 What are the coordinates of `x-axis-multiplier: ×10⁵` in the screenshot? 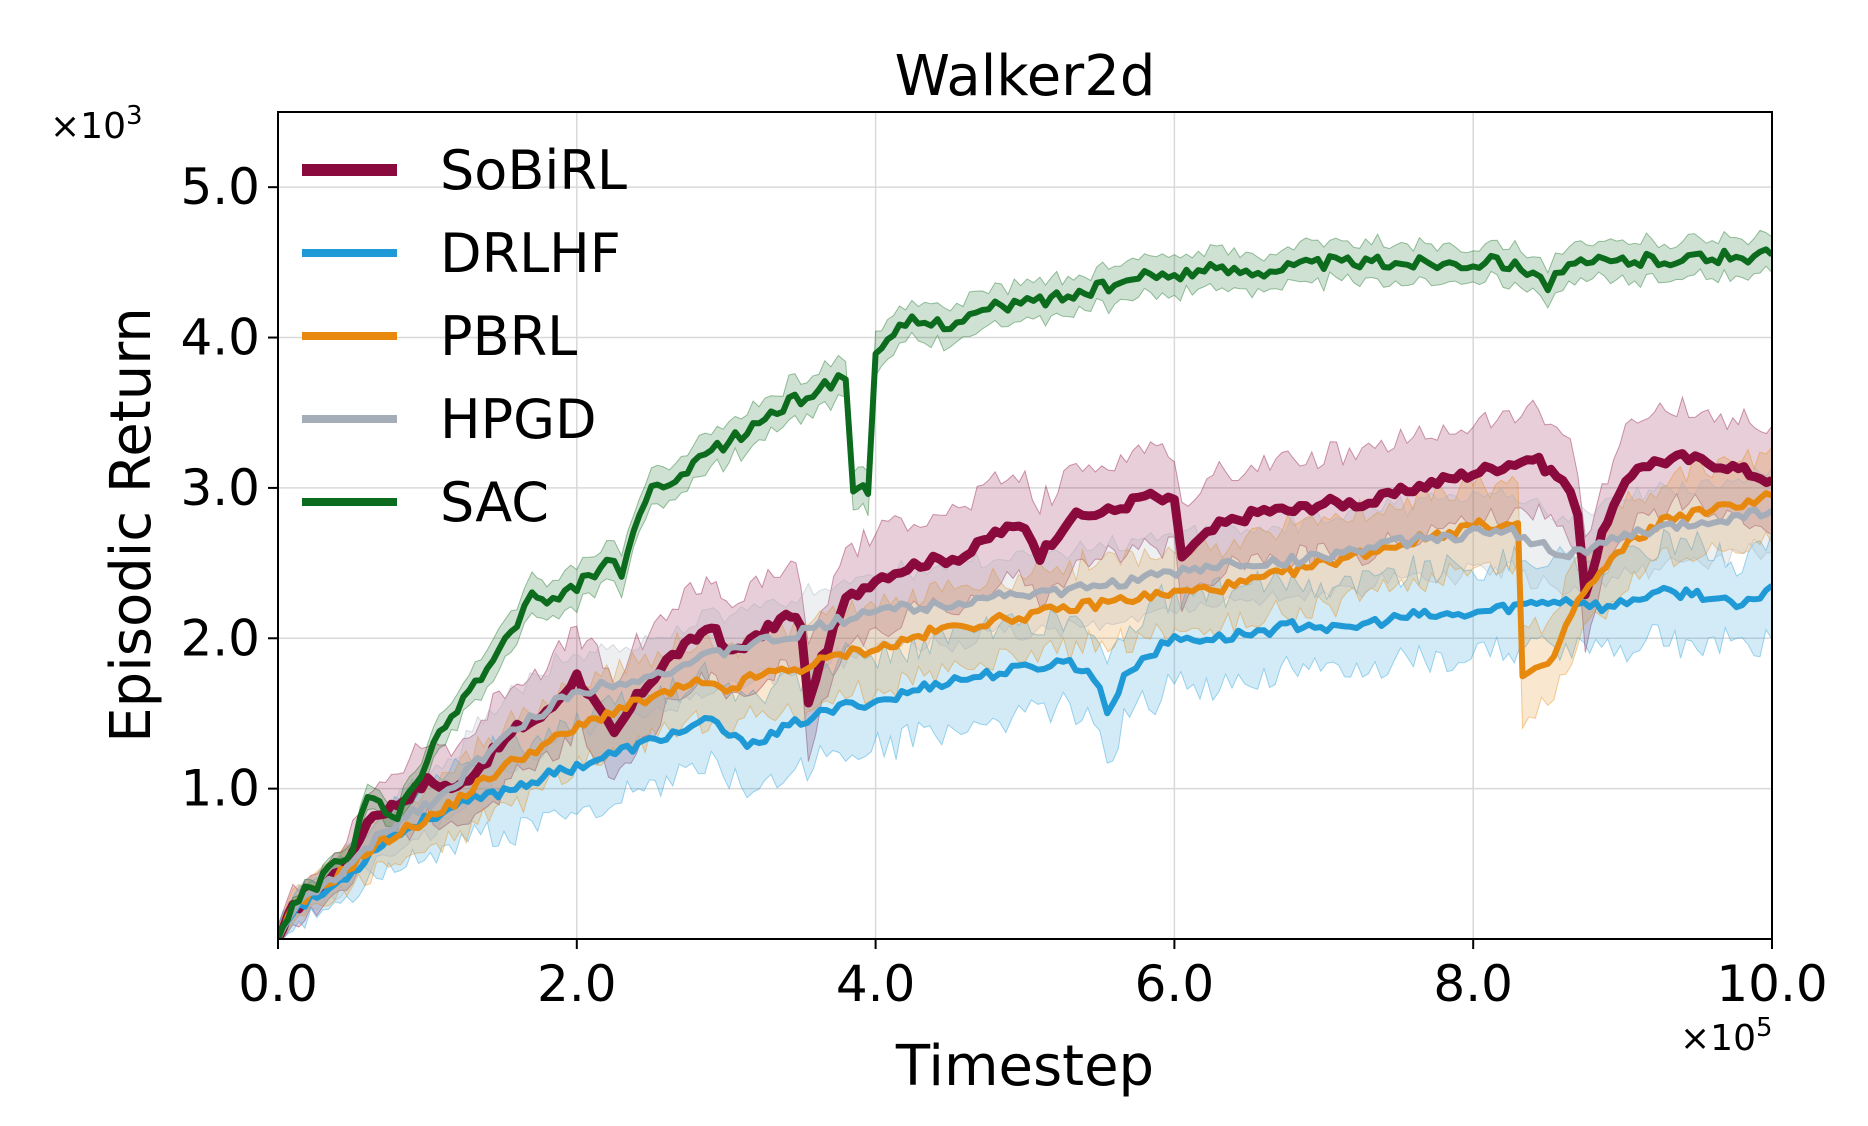 It's located at (1726, 1036).